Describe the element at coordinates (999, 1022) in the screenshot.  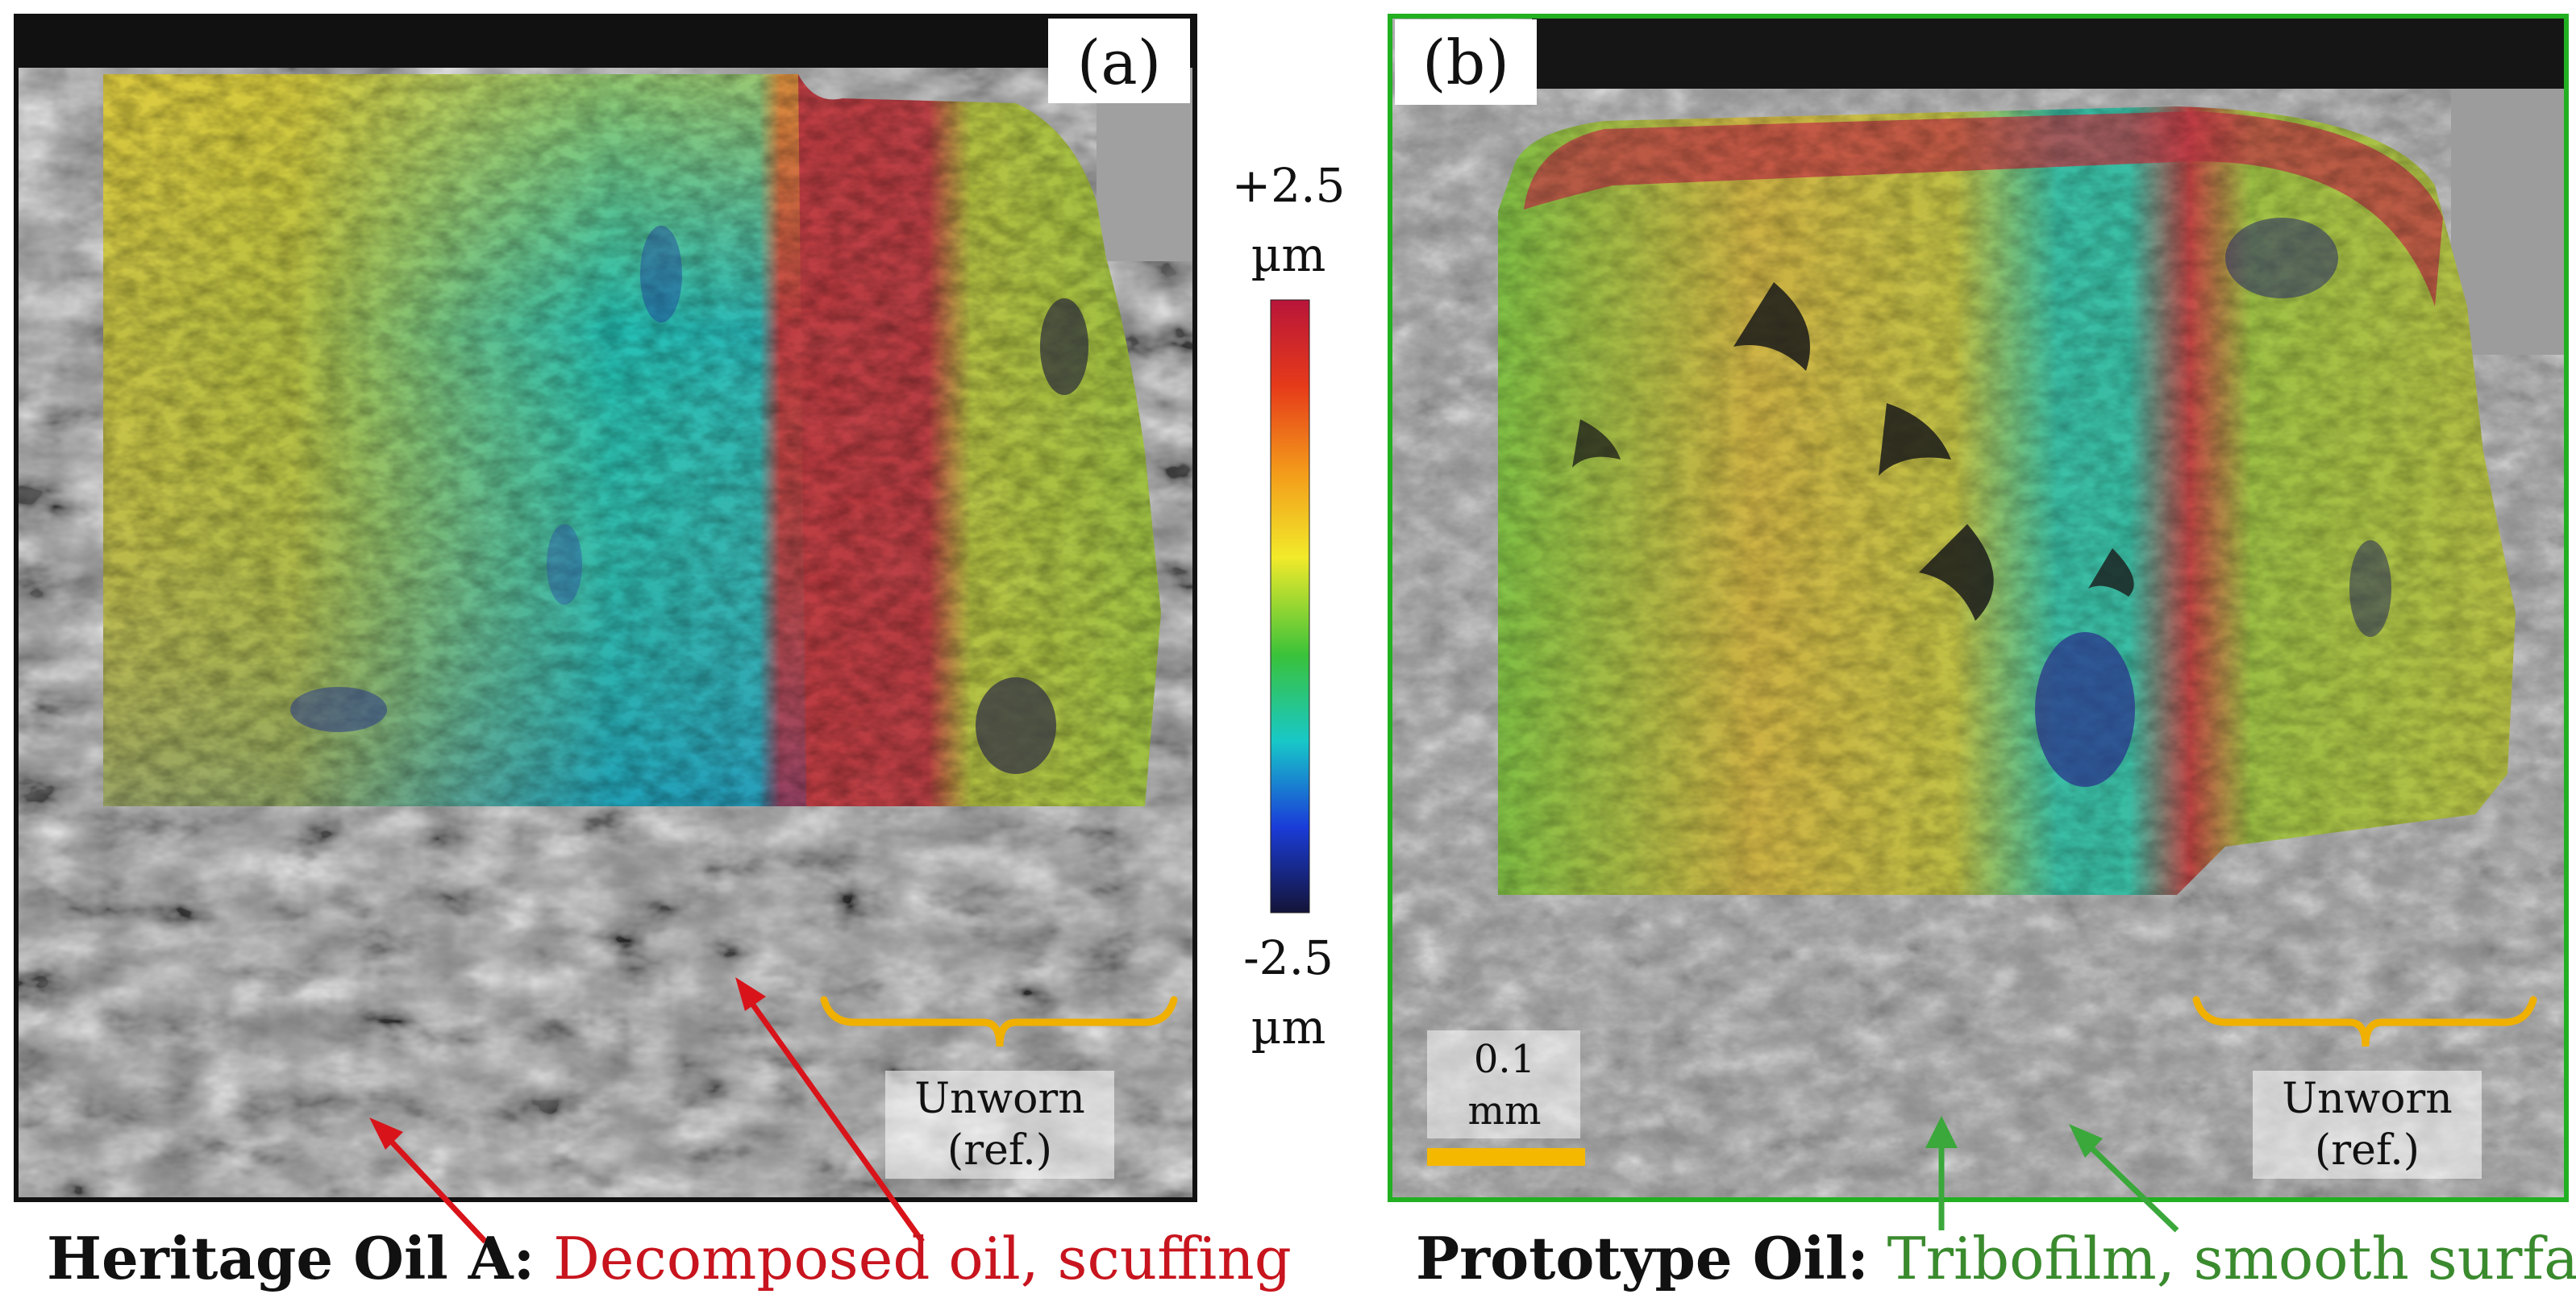
I see `unworn-bracket-a` at that location.